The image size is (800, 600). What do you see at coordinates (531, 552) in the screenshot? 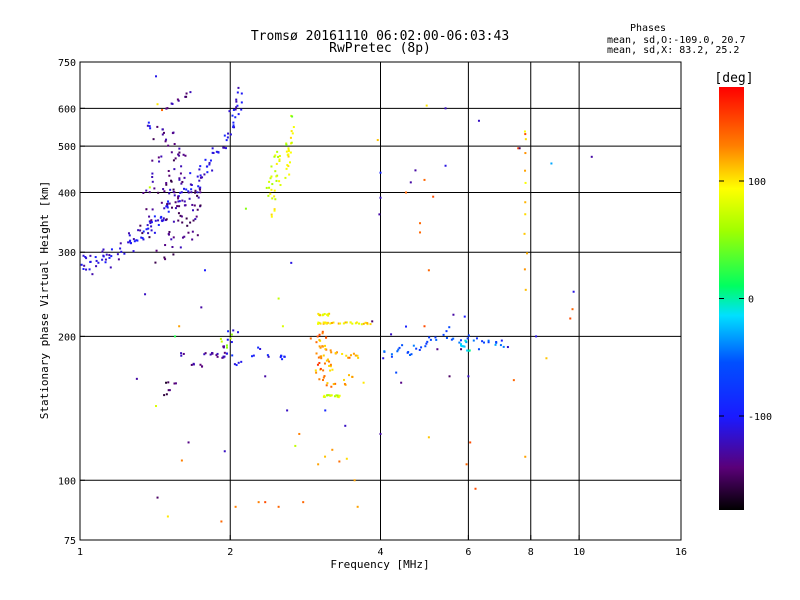
I see `x-tick-label: 8` at bounding box center [531, 552].